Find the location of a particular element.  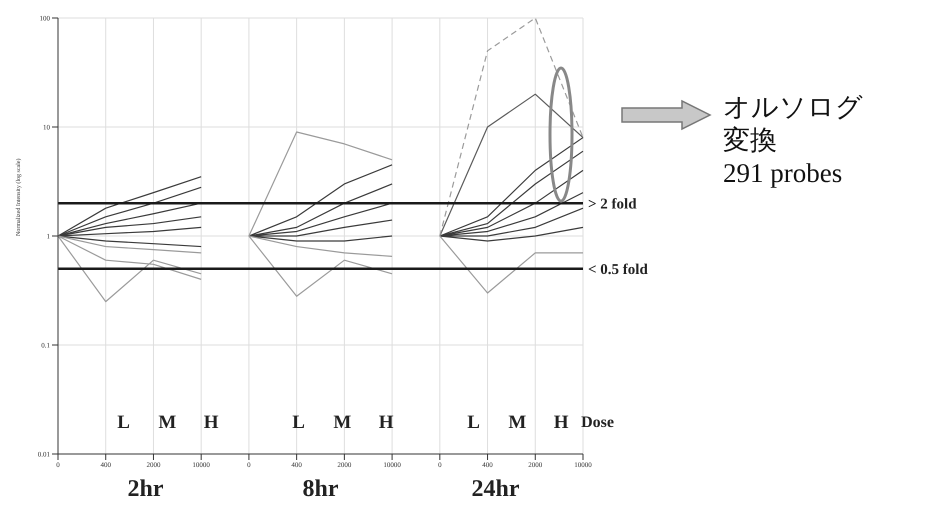

text: 2hr is located at coordinates (145, 489).